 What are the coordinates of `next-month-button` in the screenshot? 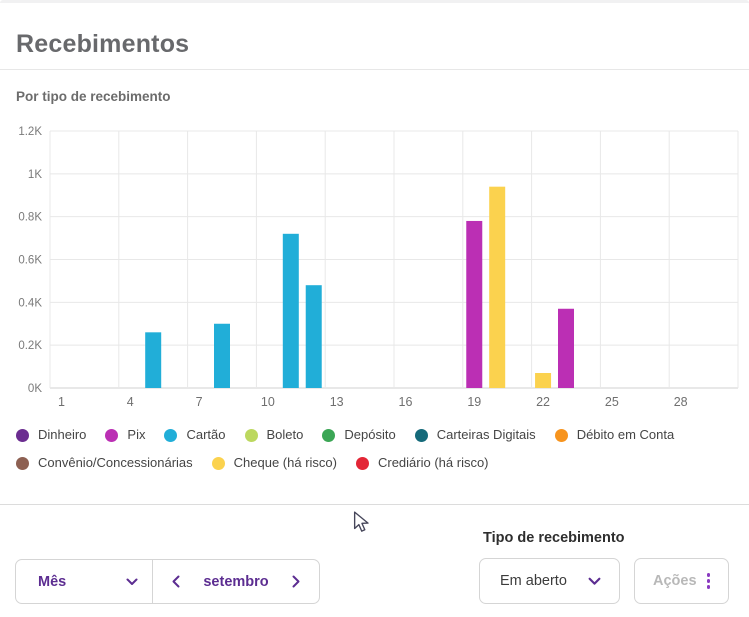 It's located at (296, 581).